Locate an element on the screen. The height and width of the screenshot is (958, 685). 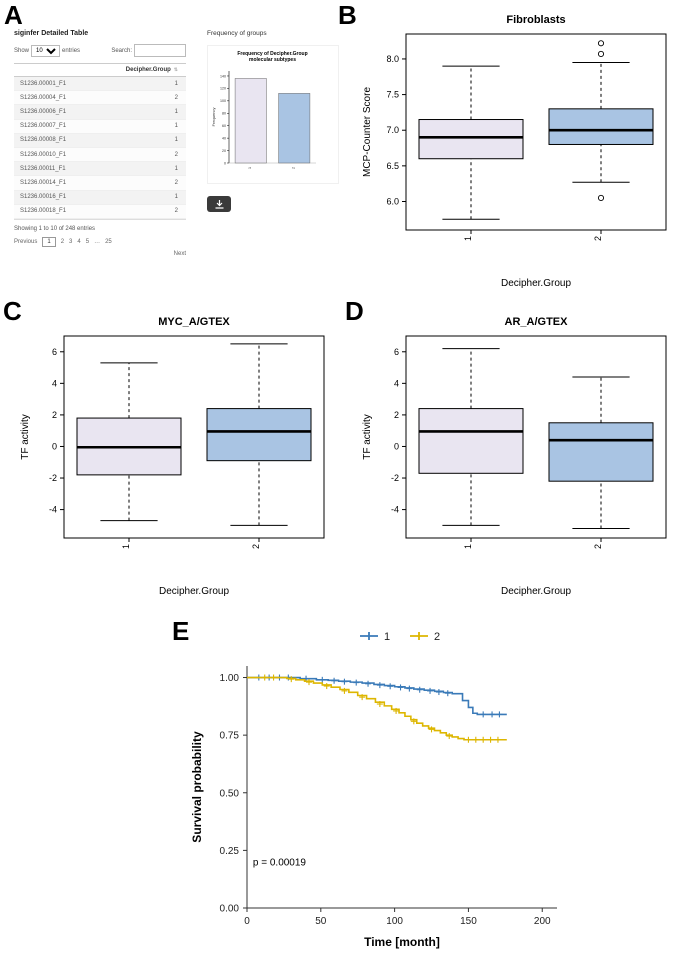
table-row: S1236.00007_F1 1 is located at coordinates (100, 126).